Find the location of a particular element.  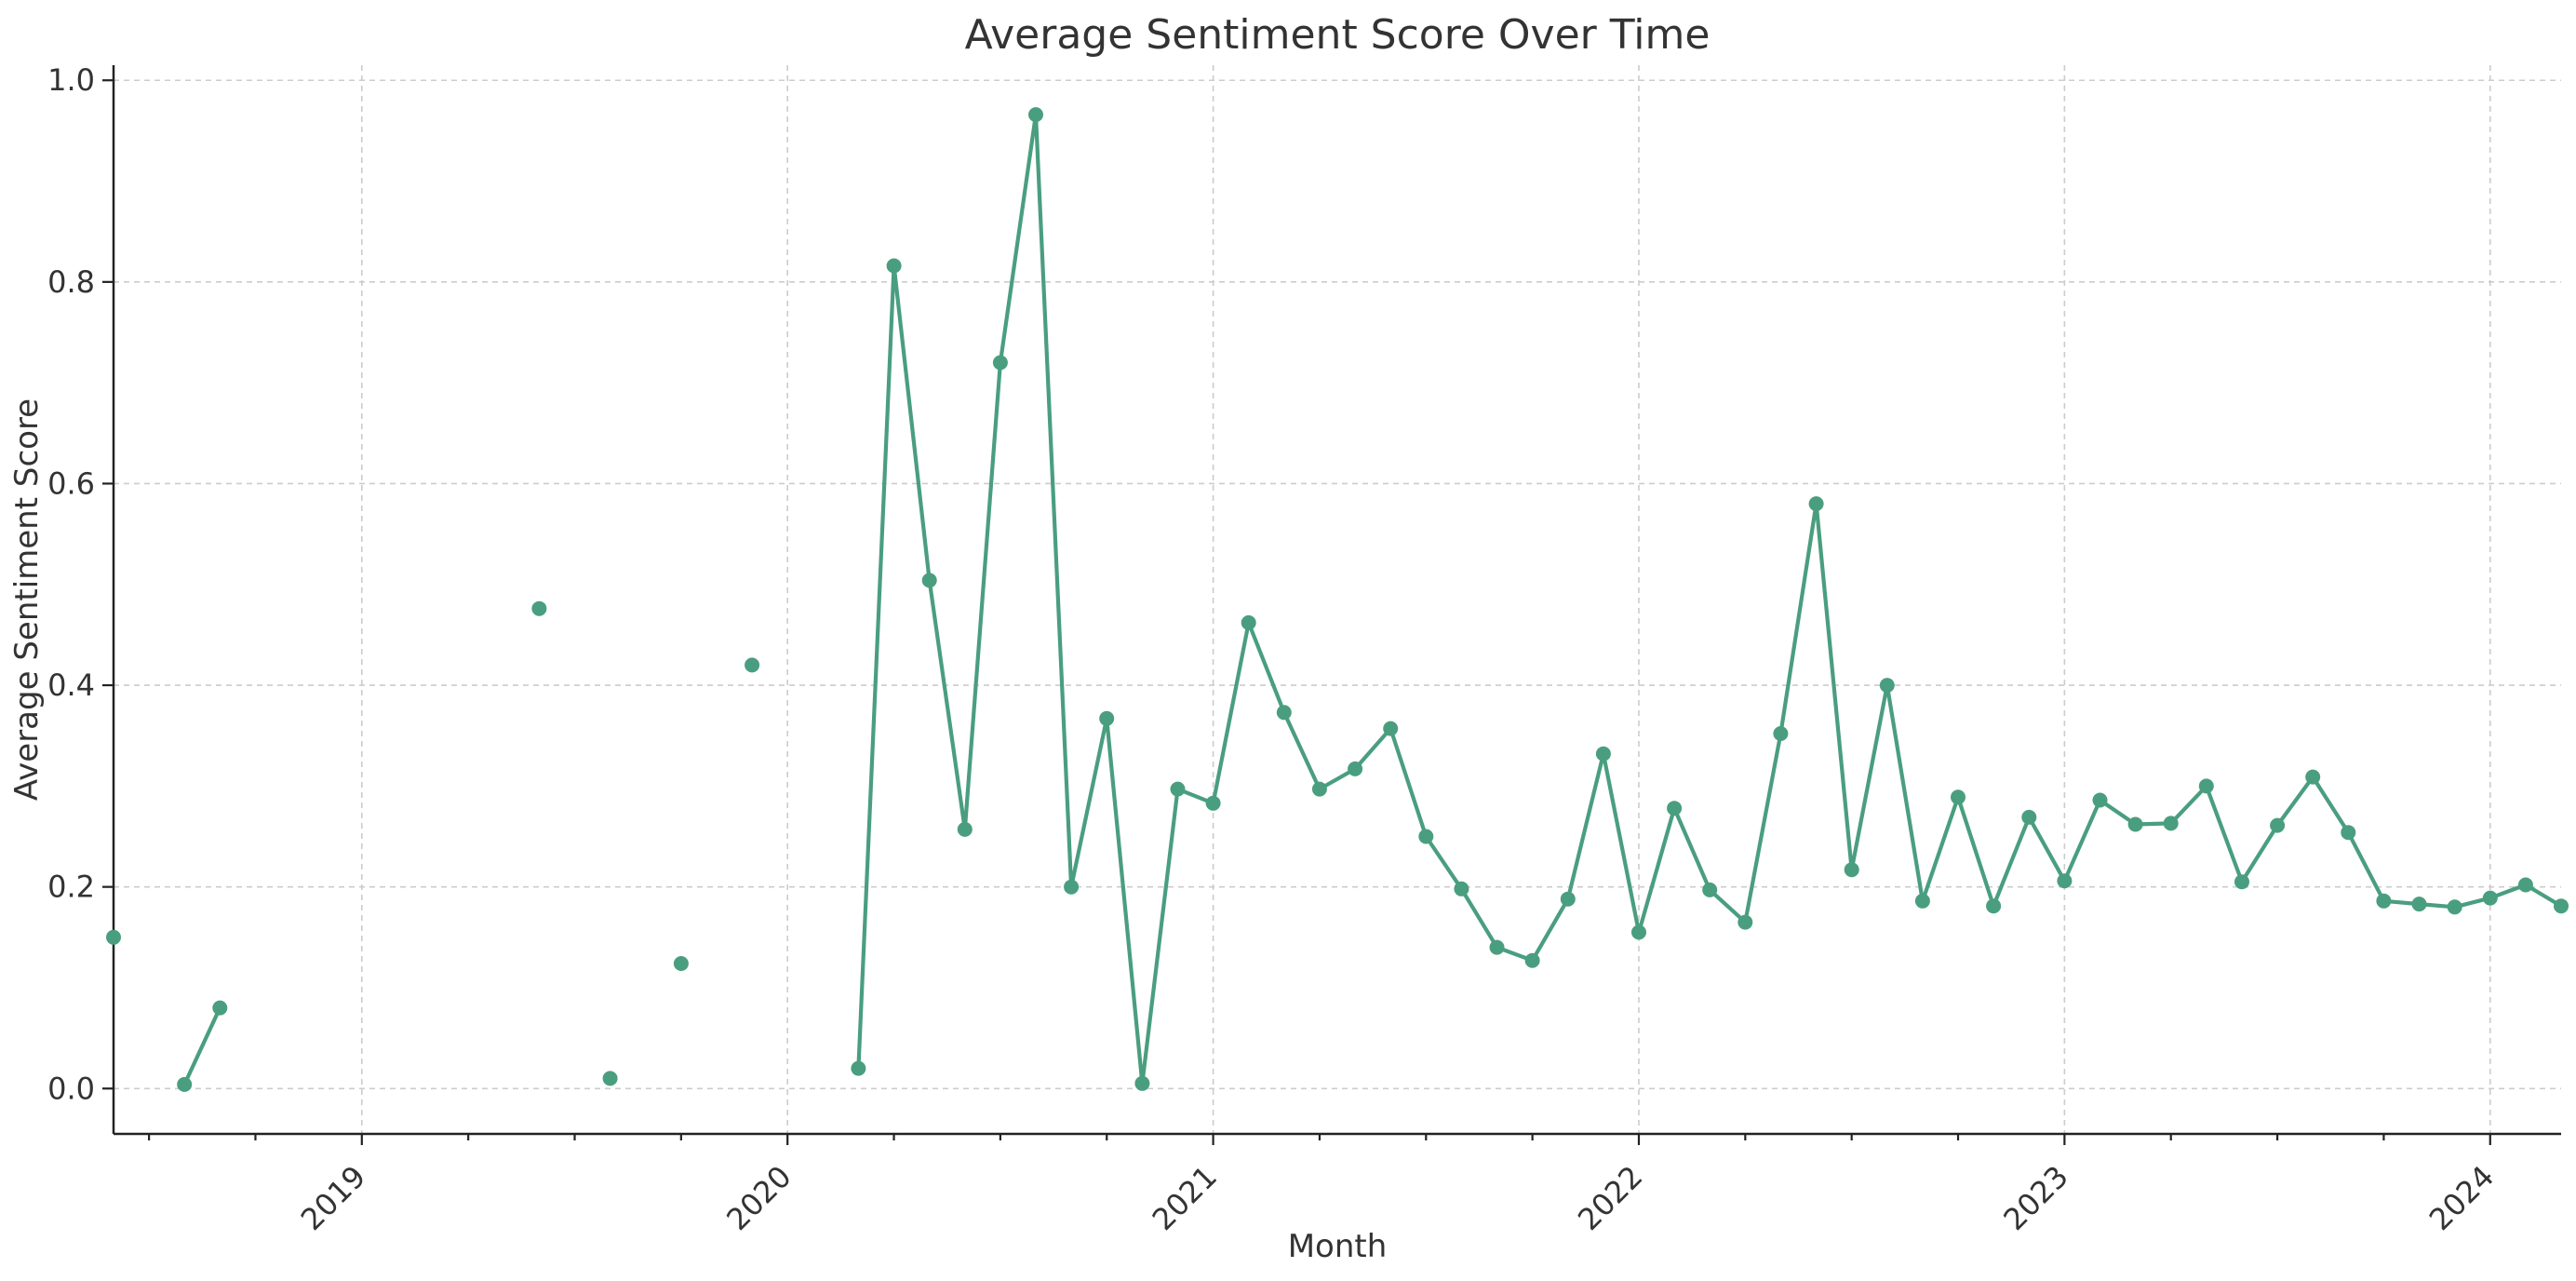

x-tick-label: 2020 is located at coordinates (758, 1198).